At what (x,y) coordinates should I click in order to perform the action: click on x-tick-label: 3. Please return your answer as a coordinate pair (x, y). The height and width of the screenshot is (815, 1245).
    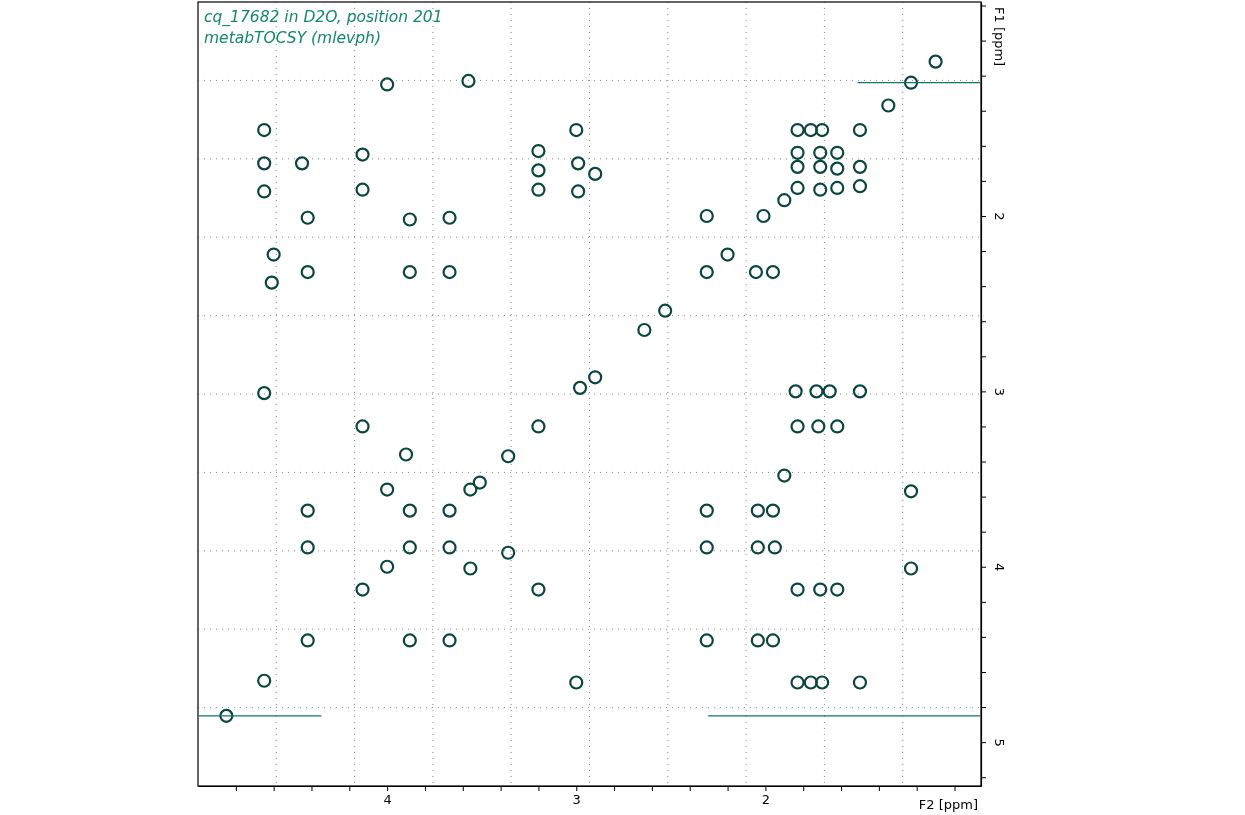
    Looking at the image, I should click on (576, 800).